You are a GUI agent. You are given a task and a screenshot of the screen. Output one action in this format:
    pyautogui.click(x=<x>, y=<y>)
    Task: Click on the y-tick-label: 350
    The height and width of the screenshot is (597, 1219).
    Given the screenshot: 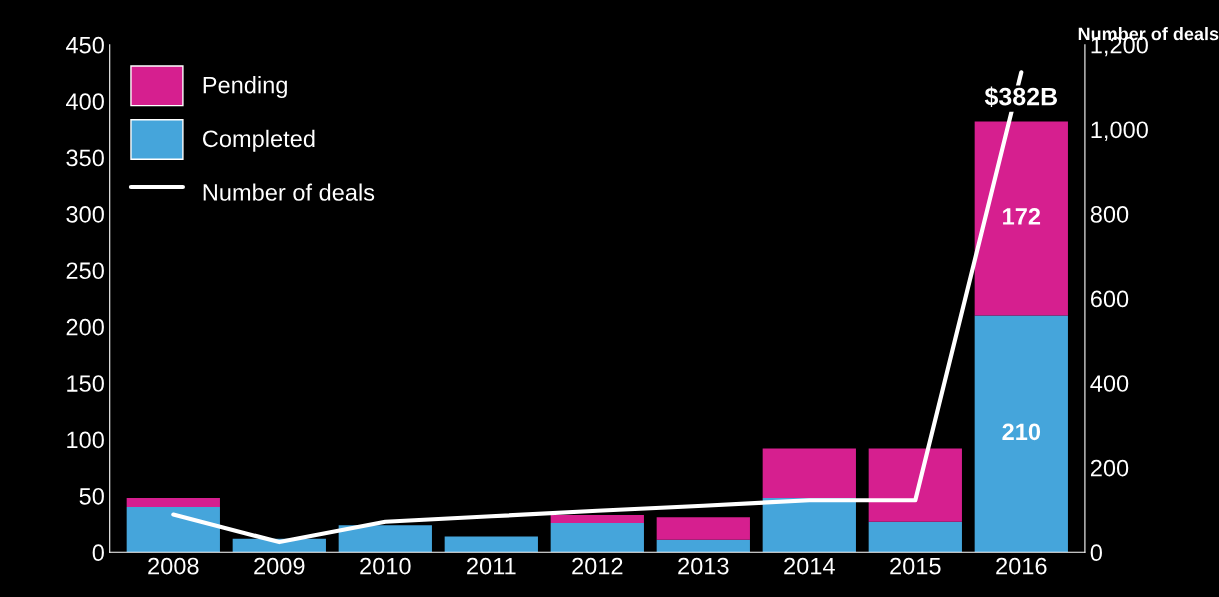 What is the action you would take?
    pyautogui.click(x=85, y=158)
    